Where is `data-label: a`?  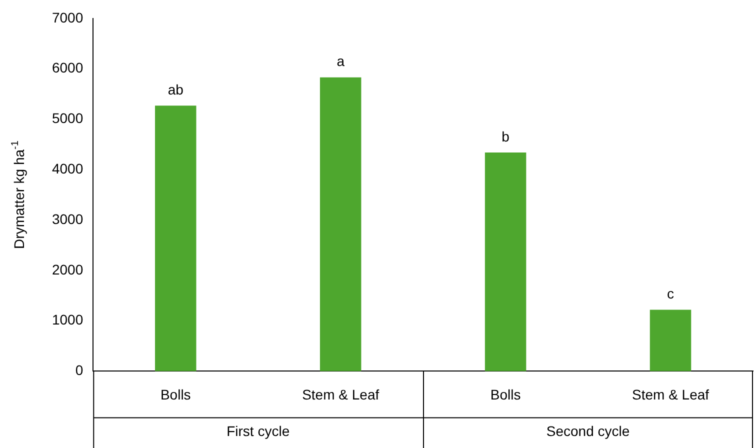 data-label: a is located at coordinates (340, 61).